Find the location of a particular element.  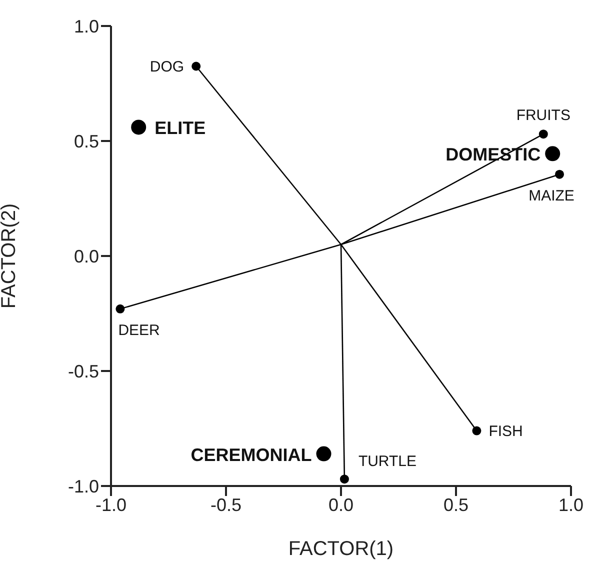

annotation: TURTLE is located at coordinates (387, 461).